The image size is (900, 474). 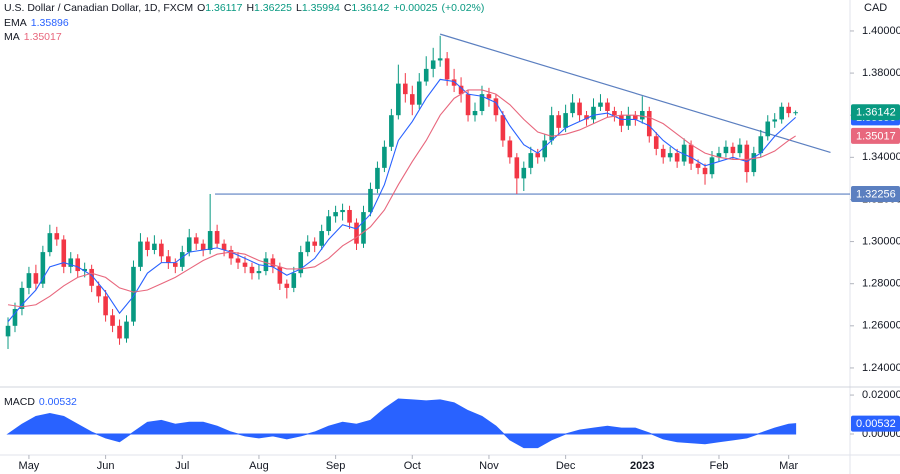 What do you see at coordinates (642, 466) in the screenshot?
I see `x-tick-label: 2023` at bounding box center [642, 466].